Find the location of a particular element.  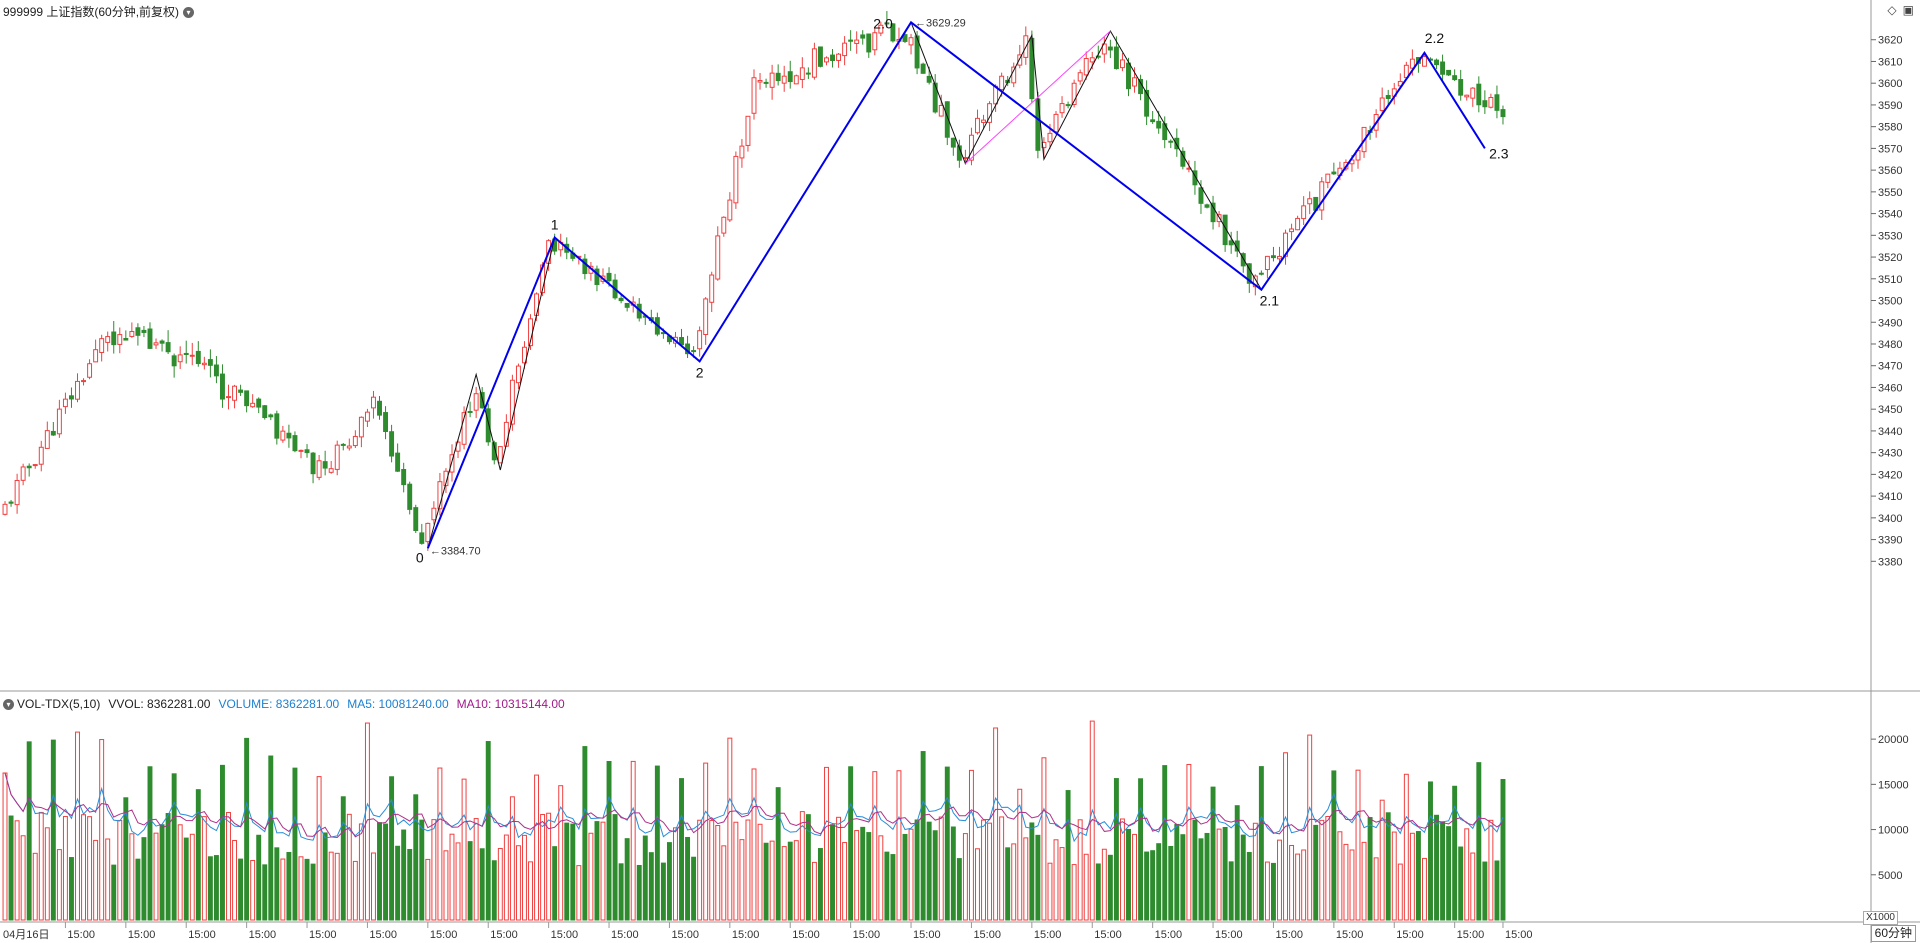

price-tick-label: 3600 is located at coordinates (1890, 84).